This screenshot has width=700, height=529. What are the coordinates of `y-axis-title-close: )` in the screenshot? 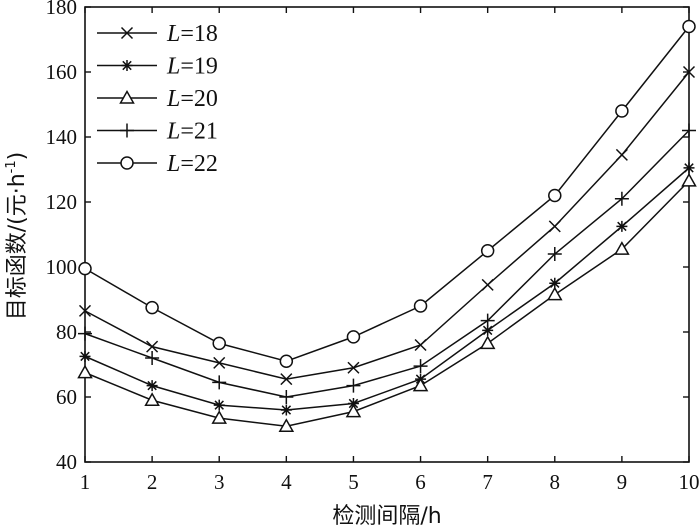 It's located at (17, 156).